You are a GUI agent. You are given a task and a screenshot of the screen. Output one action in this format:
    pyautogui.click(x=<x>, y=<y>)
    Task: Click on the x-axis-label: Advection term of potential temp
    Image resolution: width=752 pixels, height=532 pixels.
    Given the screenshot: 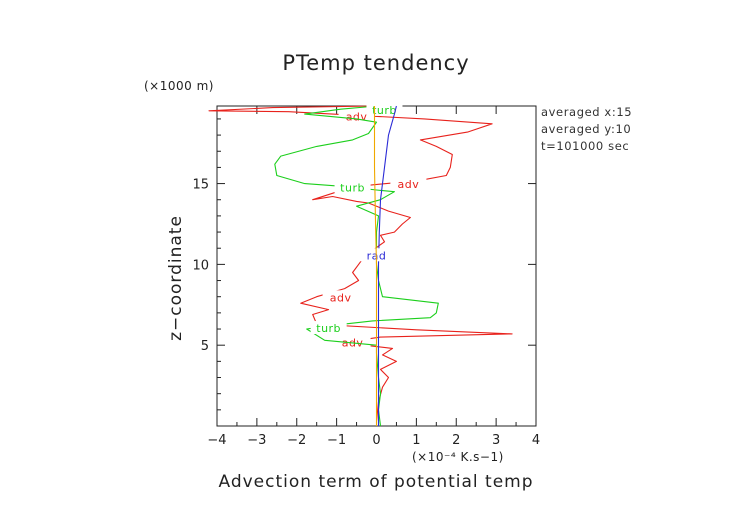 What is the action you would take?
    pyautogui.click(x=375, y=482)
    